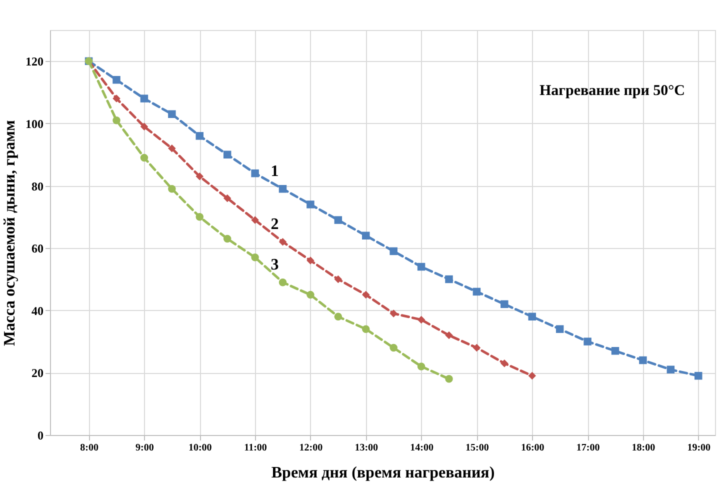 The image size is (725, 497). Describe the element at coordinates (89, 448) in the screenshot. I see `x-tick-label: 8:00` at that location.